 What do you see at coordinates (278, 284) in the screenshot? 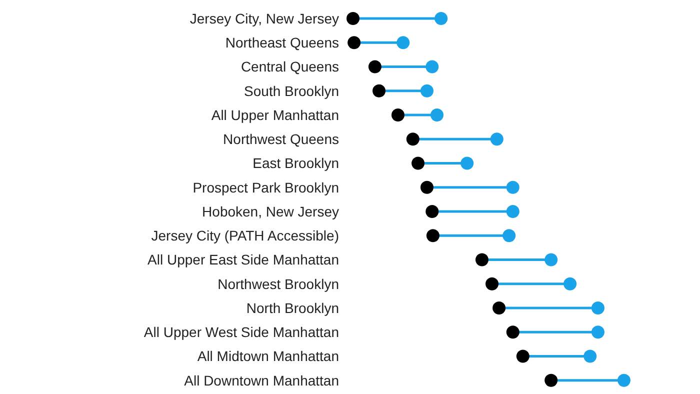
I see `y-tick-label: Northwest Brooklyn` at bounding box center [278, 284].